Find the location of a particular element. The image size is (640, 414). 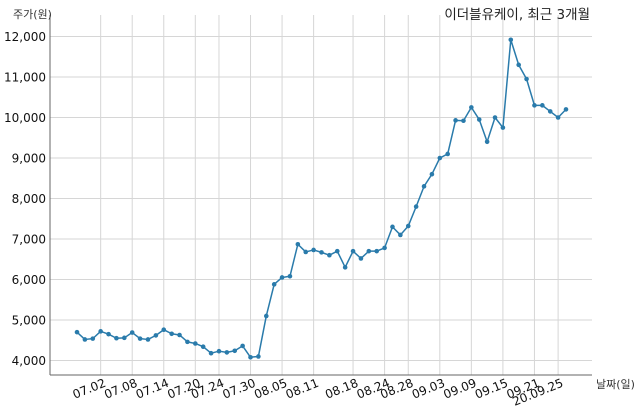

y-tick-label: 9,000 is located at coordinates (29, 159).